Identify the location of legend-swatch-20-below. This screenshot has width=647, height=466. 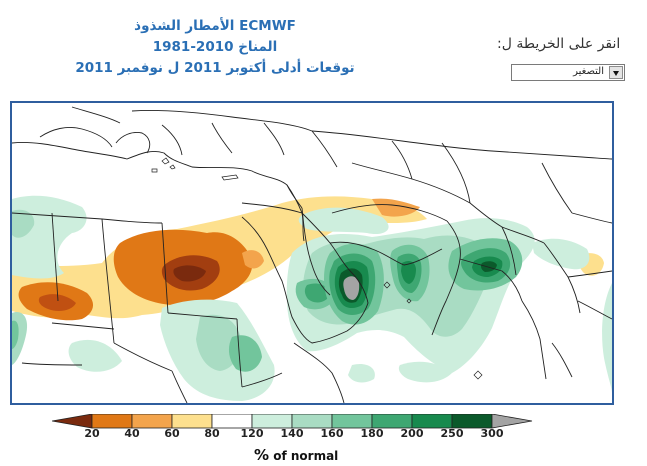
(72, 421).